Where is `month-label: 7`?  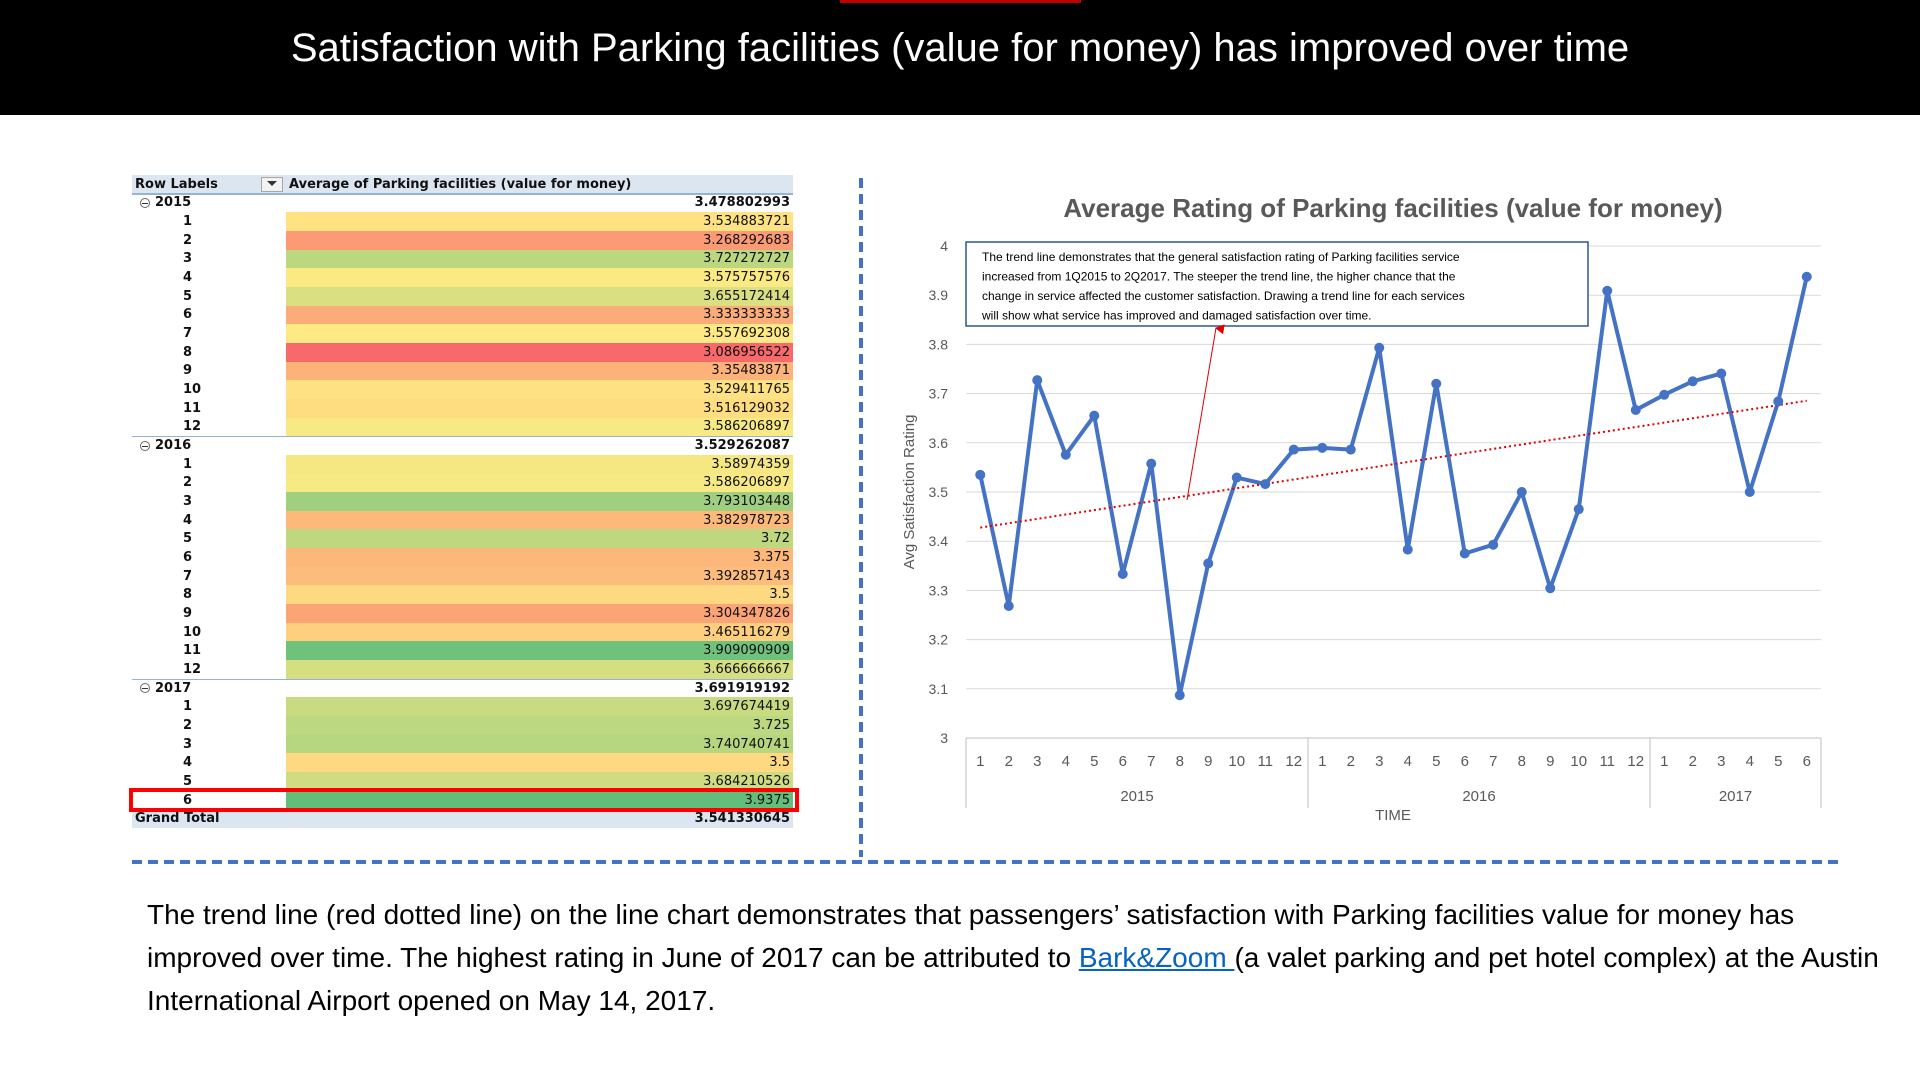 month-label: 7 is located at coordinates (188, 576).